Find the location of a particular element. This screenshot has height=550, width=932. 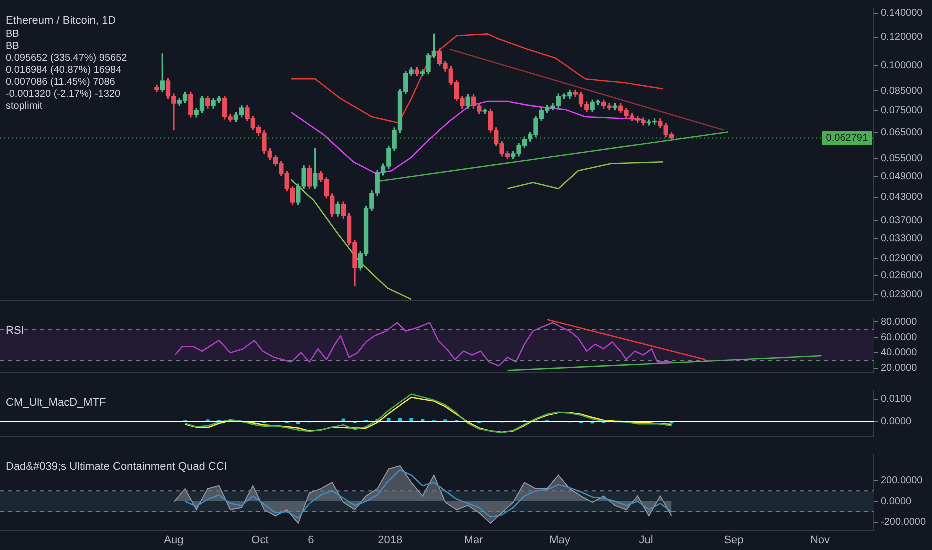

y-tick-label: 0.029000 is located at coordinates (902, 258).